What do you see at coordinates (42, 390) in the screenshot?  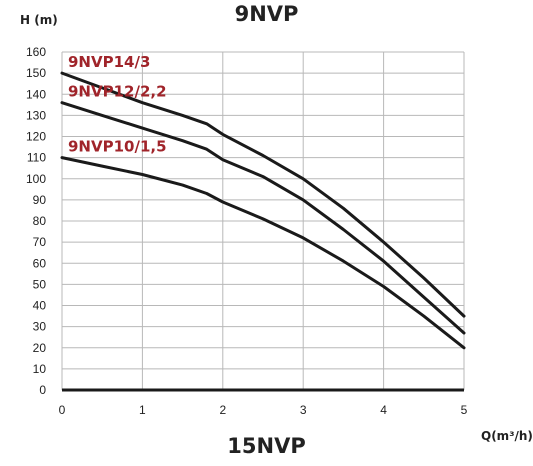 I see `y-tick-0: 0` at bounding box center [42, 390].